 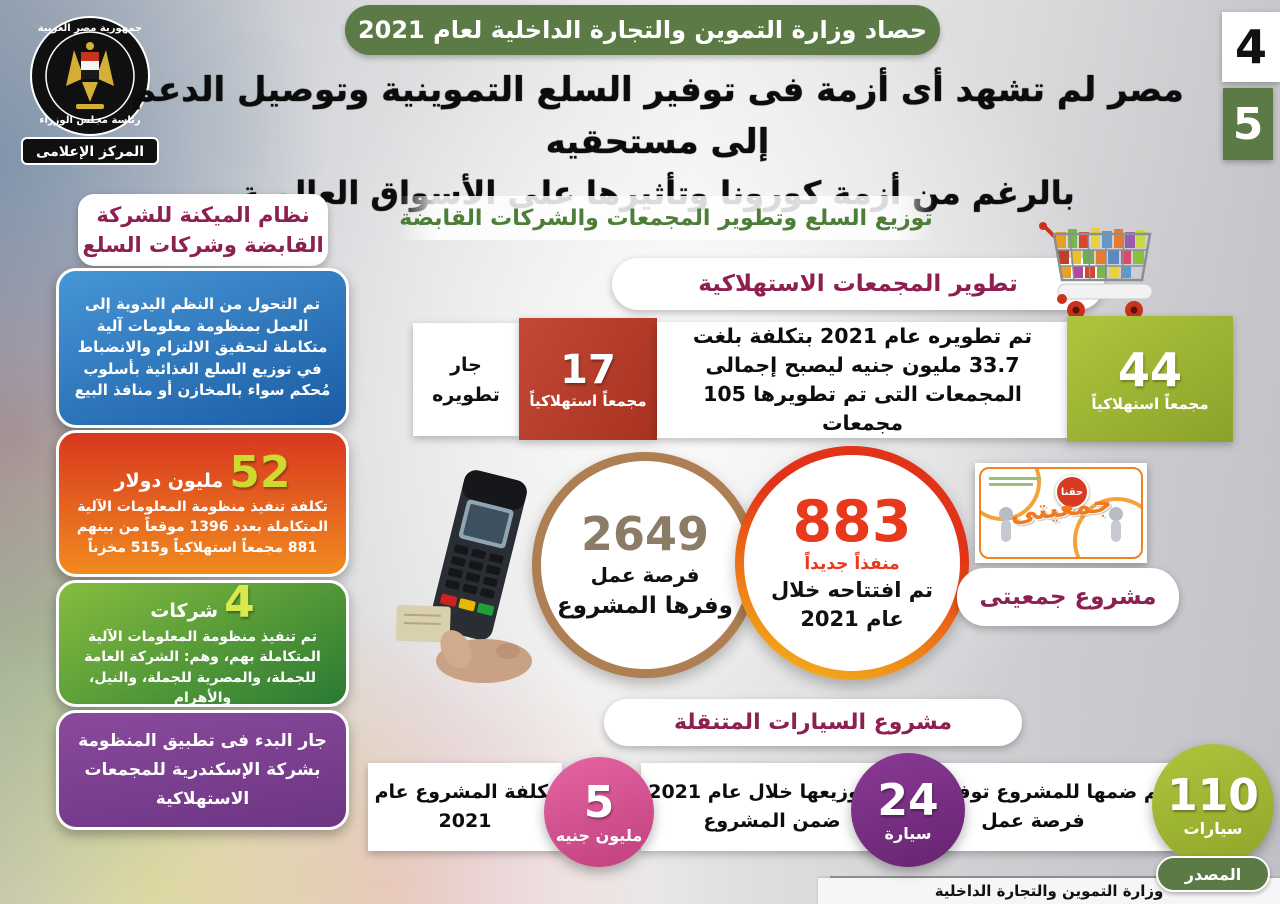 I want to click on developed-unit: مجمعاً استهلاكياً, so click(x=1150, y=404).